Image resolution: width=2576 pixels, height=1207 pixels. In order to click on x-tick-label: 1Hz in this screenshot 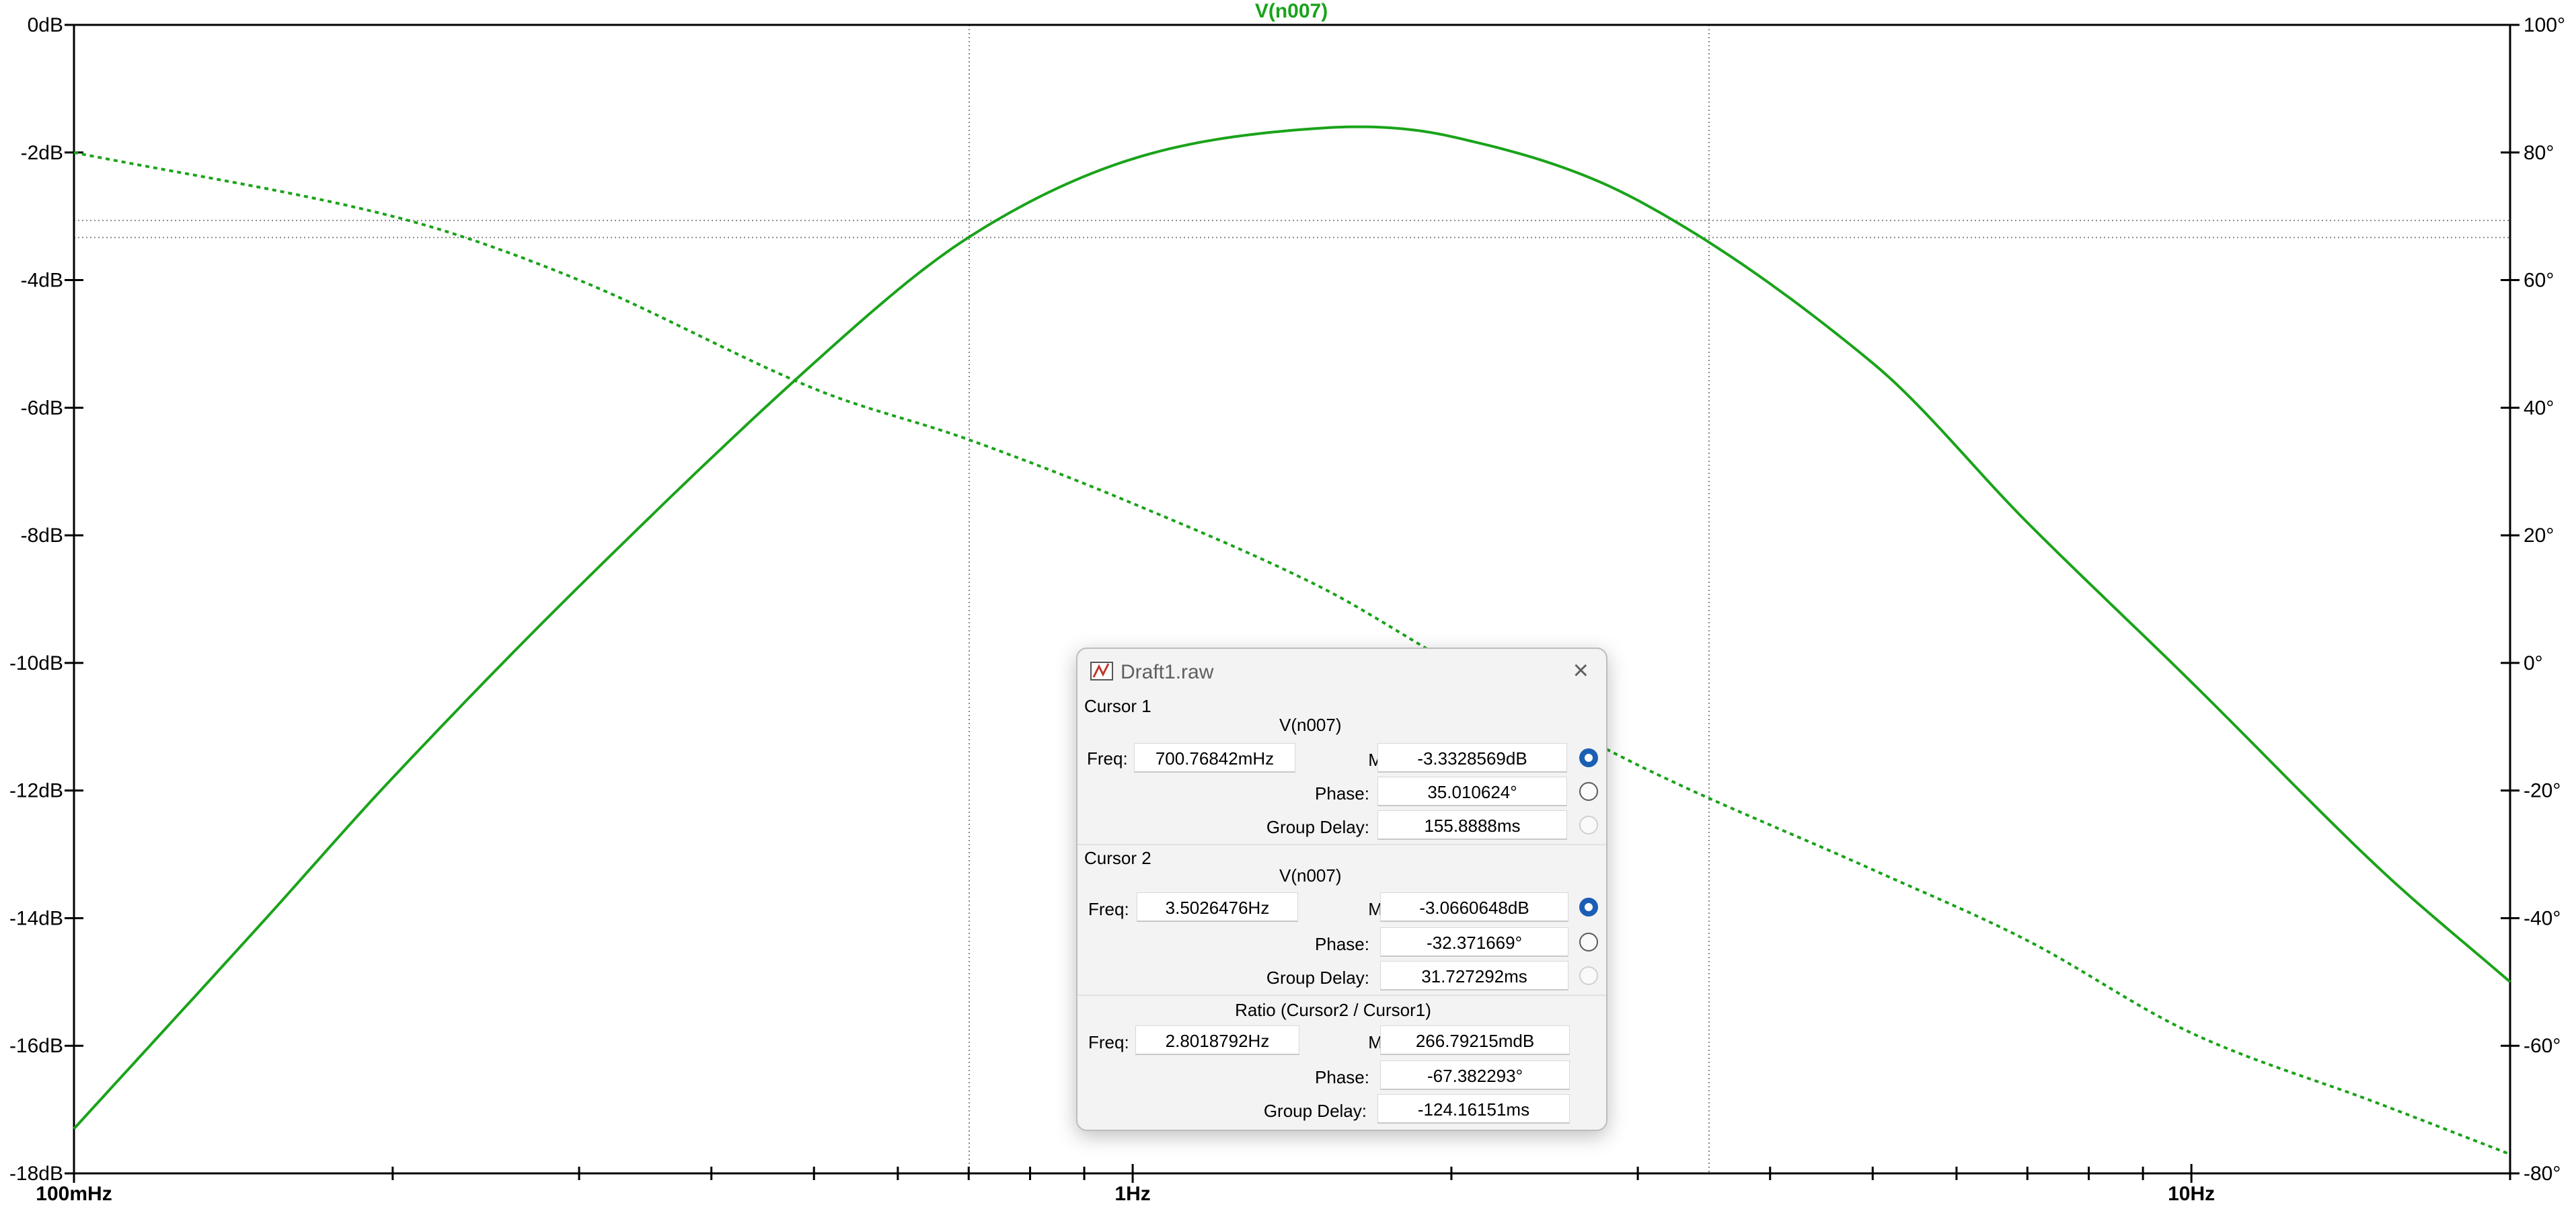, I will do `click(1132, 1194)`.